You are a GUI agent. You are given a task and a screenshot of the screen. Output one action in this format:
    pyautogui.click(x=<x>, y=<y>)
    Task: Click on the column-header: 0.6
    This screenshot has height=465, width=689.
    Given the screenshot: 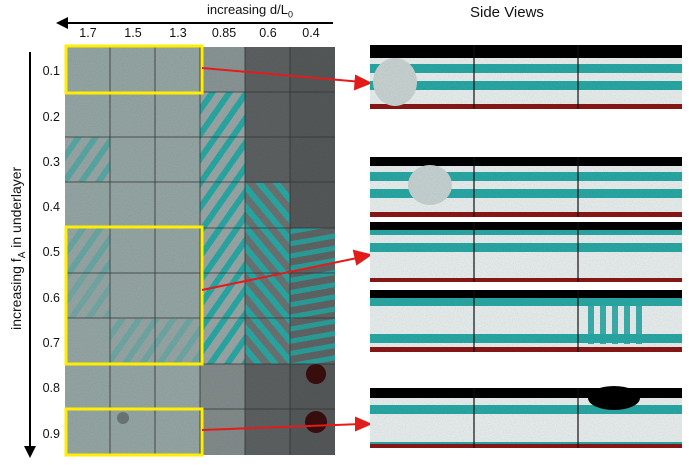 What is the action you would take?
    pyautogui.click(x=268, y=33)
    